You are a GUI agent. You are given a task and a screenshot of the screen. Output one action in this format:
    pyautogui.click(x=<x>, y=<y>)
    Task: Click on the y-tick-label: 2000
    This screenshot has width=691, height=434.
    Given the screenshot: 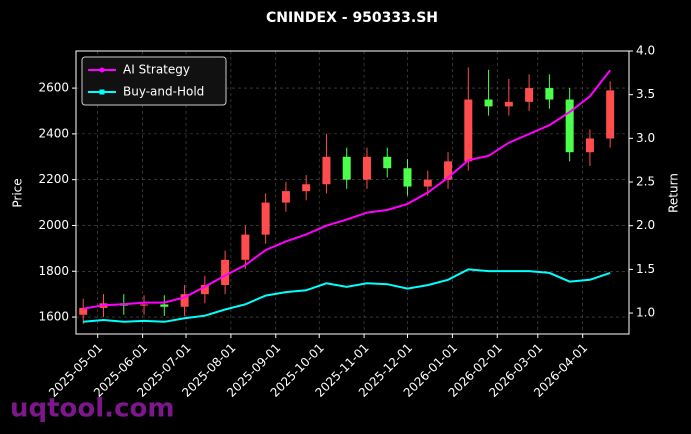 What is the action you would take?
    pyautogui.click(x=53, y=225)
    